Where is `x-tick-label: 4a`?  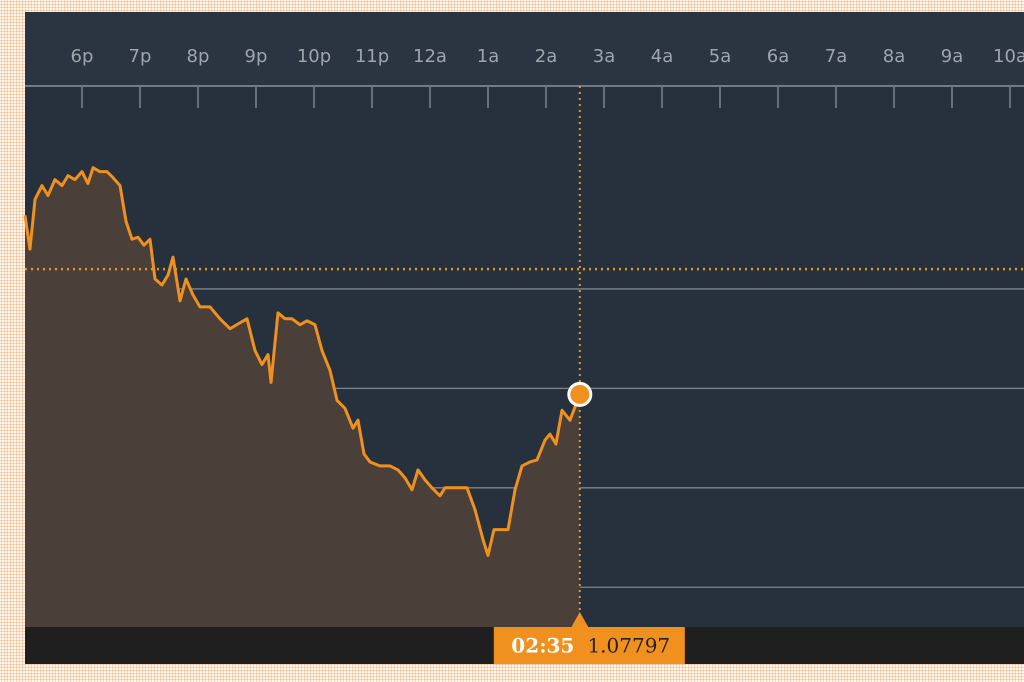
x-tick-label: 4a is located at coordinates (662, 56).